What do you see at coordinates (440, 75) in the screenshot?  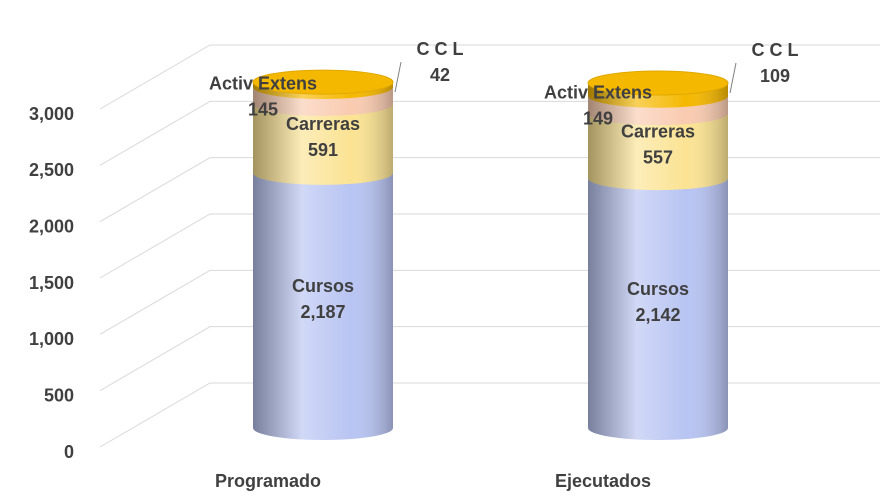 I see `data-label: 42` at bounding box center [440, 75].